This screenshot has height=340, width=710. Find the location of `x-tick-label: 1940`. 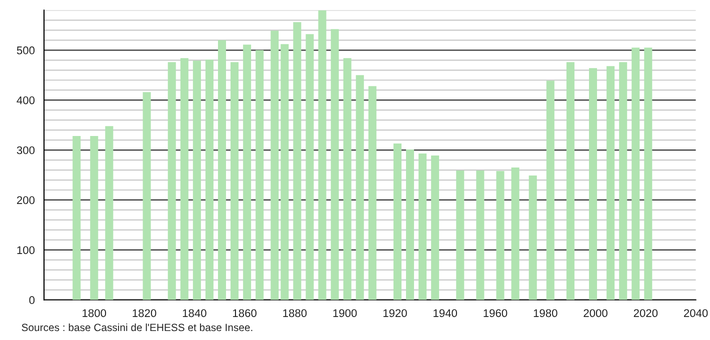

x-tick-label: 1940 is located at coordinates (446, 313).